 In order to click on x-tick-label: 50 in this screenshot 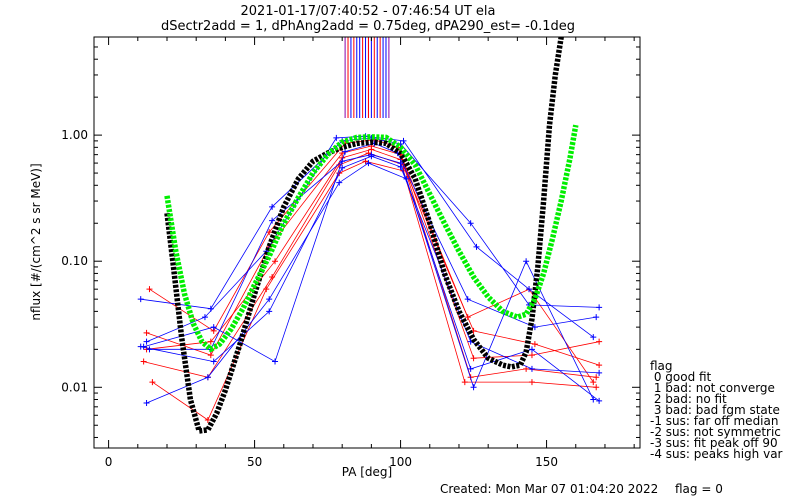, I will do `click(254, 462)`.